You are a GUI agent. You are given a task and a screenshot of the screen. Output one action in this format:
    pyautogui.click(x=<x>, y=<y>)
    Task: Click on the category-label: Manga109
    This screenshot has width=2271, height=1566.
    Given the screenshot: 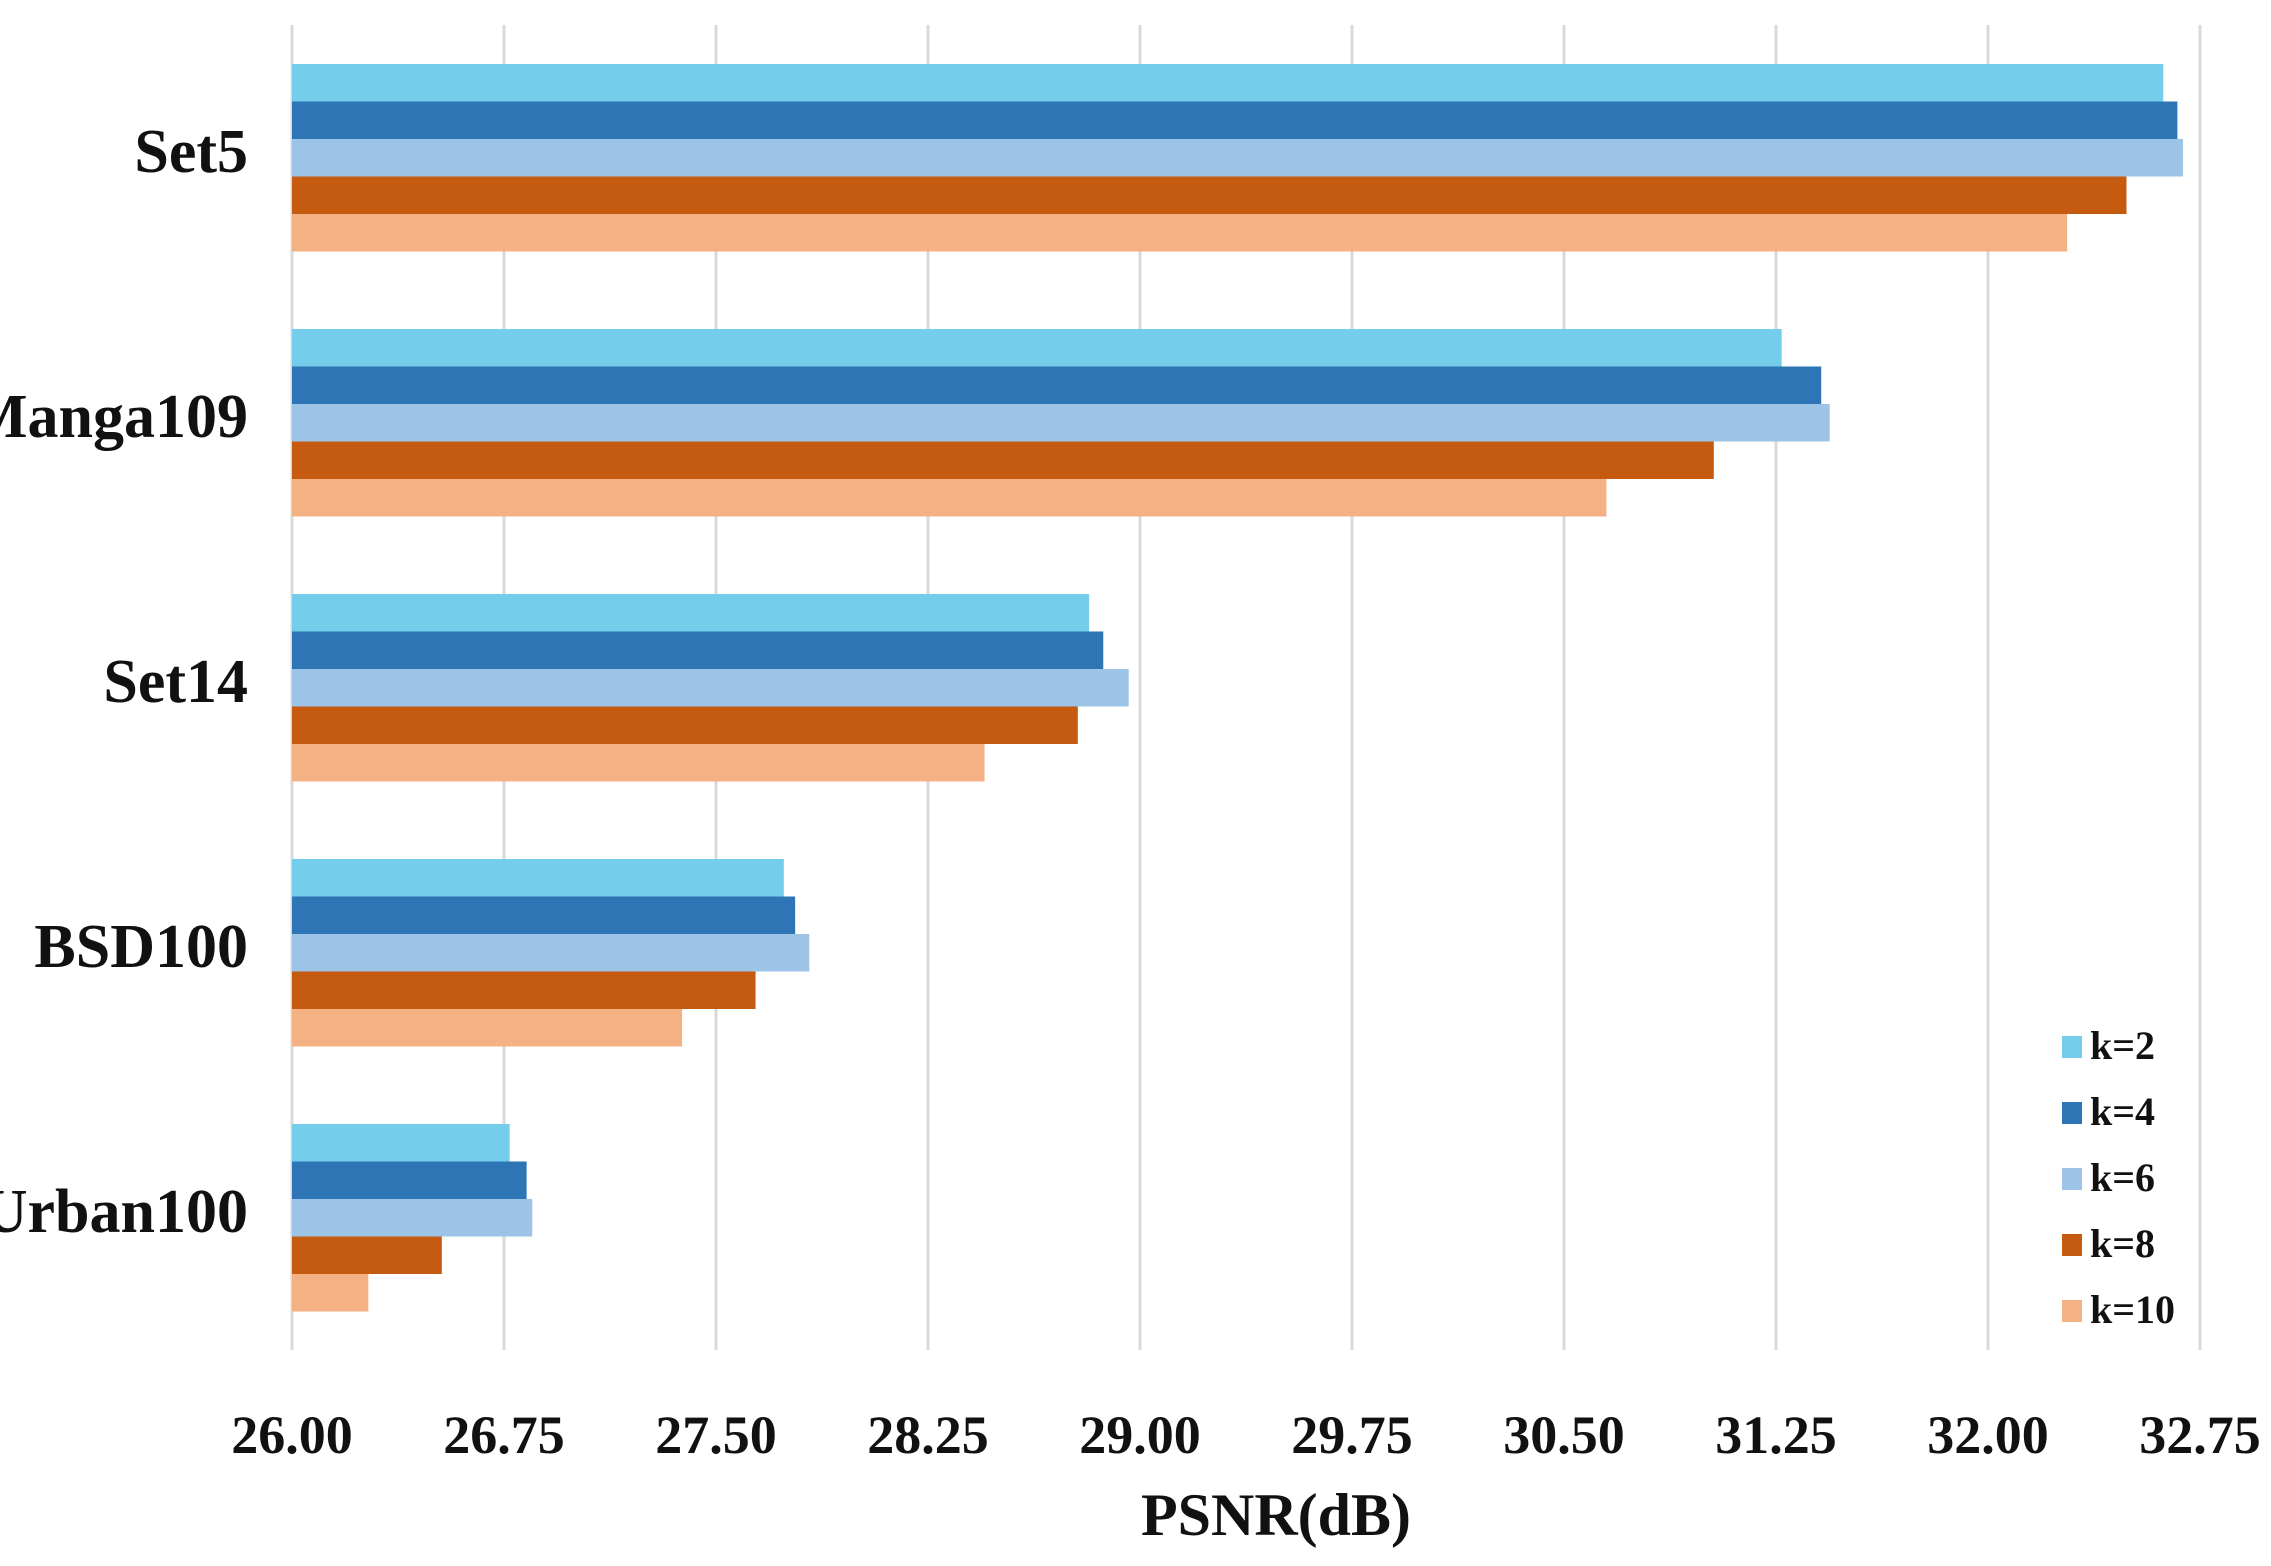 What is the action you would take?
    pyautogui.click(x=124, y=417)
    